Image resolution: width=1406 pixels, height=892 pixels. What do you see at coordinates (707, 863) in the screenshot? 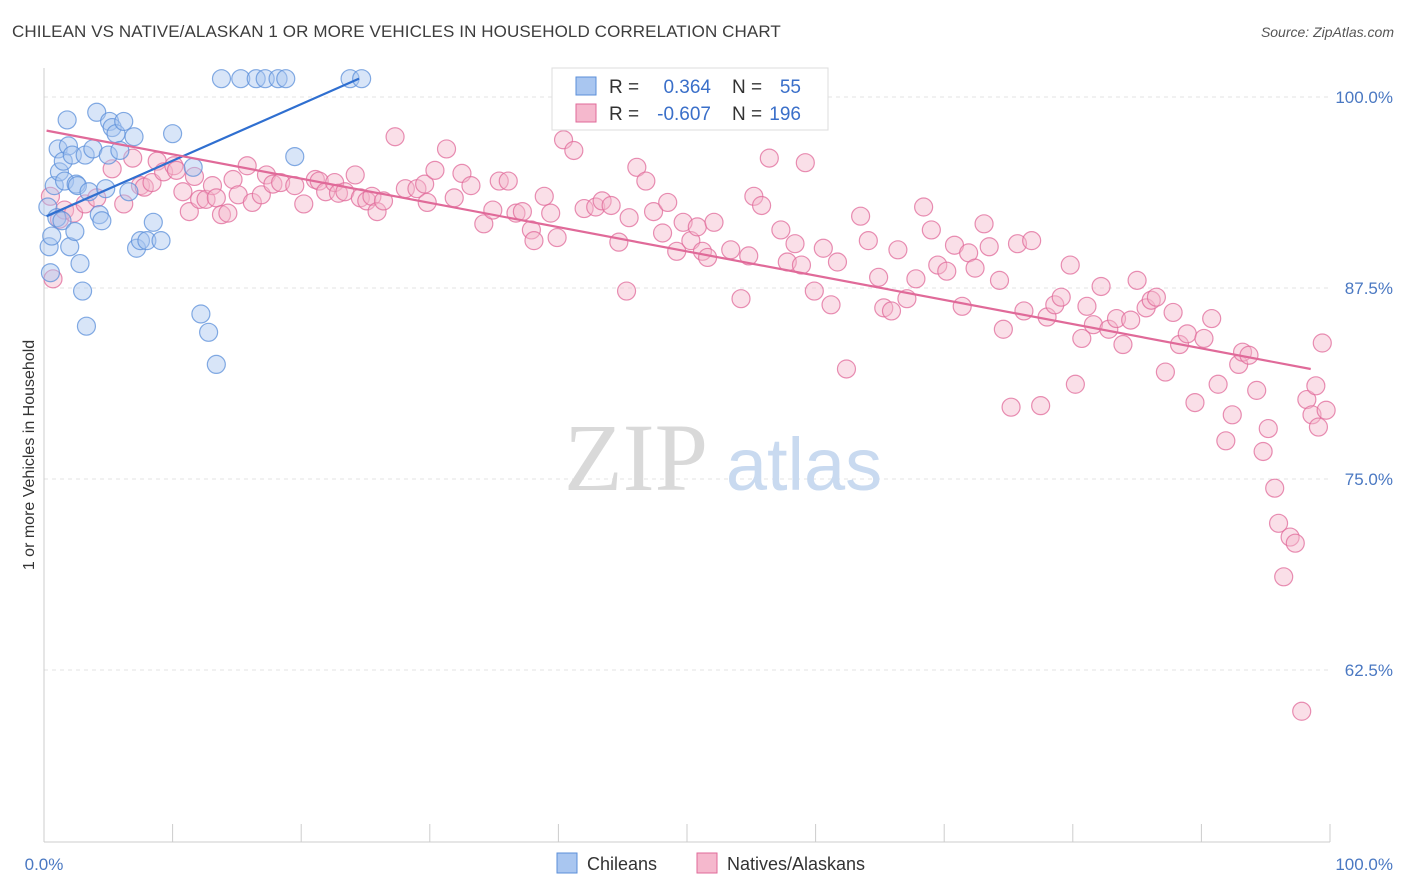
I see `bottom-legend-swatch-pink` at bounding box center [707, 863].